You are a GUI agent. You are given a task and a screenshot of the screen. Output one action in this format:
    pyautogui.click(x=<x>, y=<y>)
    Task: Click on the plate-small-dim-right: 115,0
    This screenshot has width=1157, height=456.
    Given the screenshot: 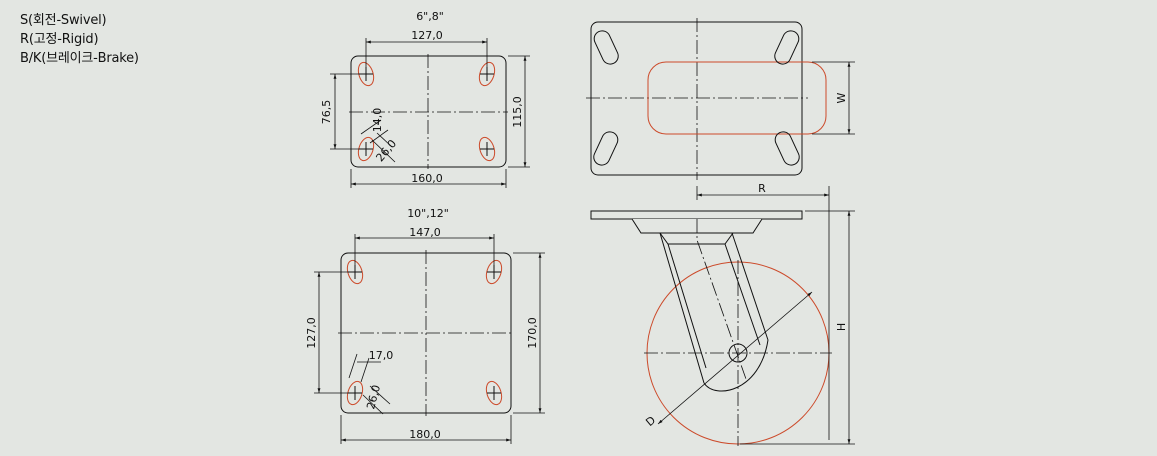 What is the action you would take?
    pyautogui.click(x=517, y=112)
    